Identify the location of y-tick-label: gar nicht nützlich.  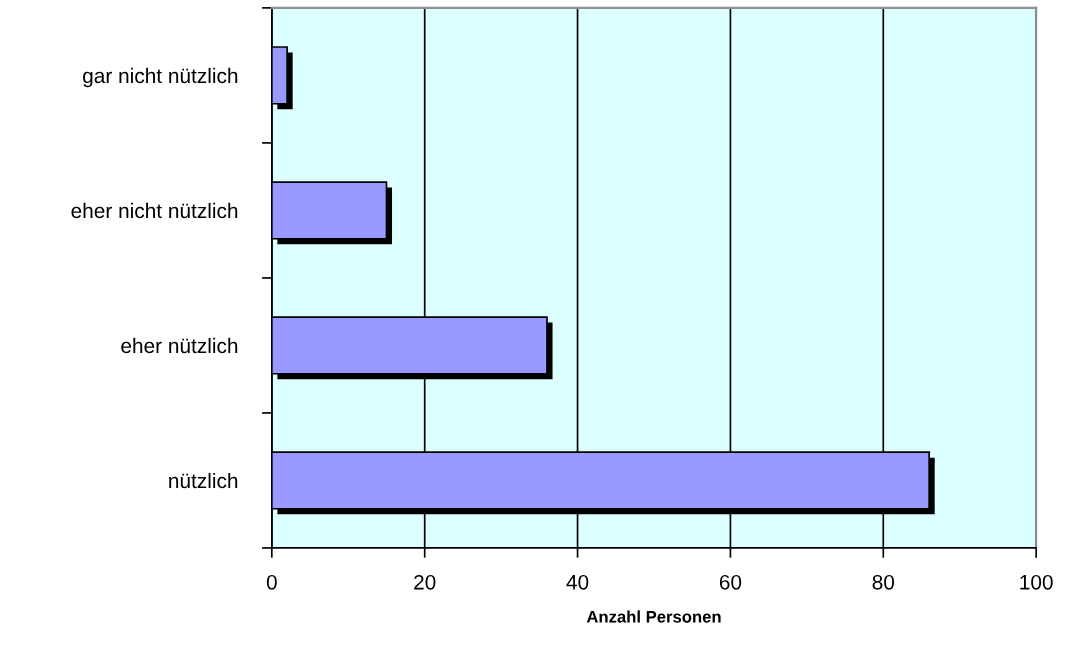
(160, 77).